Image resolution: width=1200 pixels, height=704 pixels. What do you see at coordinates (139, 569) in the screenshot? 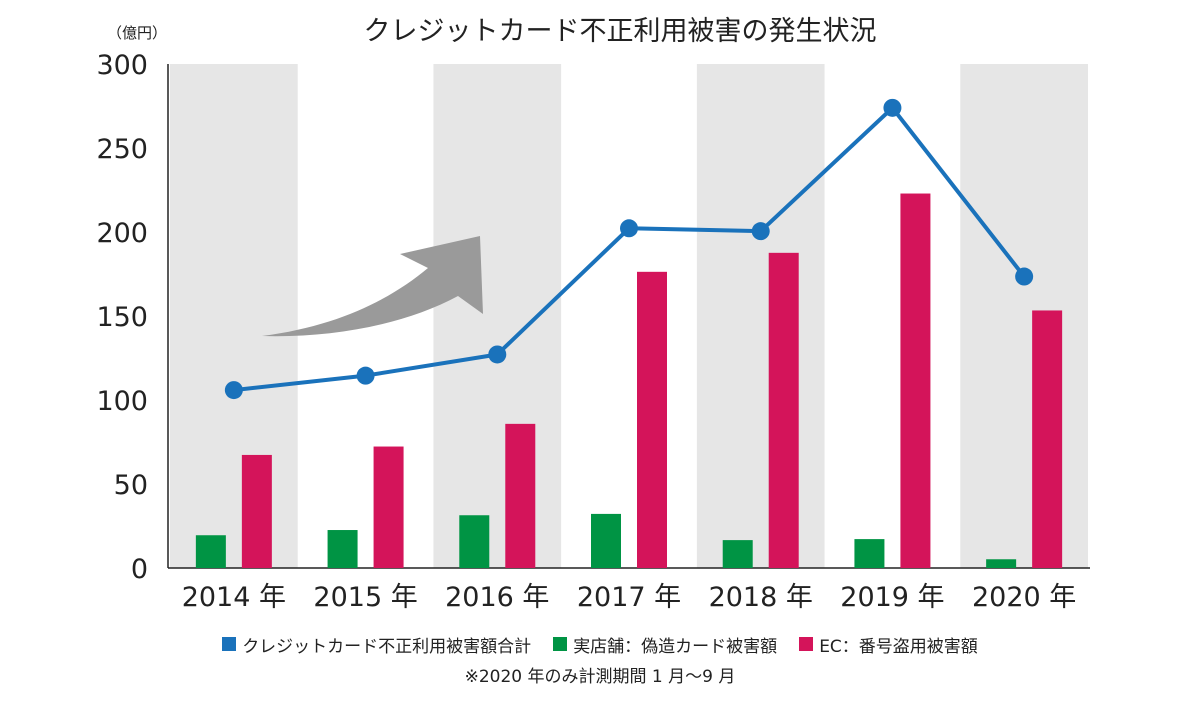
I see `y-tick-label-0: 0` at bounding box center [139, 569].